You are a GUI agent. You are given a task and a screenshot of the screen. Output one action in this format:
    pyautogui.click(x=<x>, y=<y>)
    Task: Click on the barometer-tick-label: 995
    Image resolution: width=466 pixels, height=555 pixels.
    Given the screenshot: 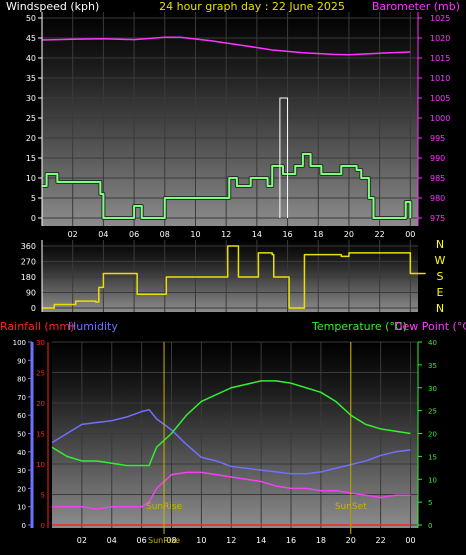 What is the action you would take?
    pyautogui.click(x=437, y=138)
    